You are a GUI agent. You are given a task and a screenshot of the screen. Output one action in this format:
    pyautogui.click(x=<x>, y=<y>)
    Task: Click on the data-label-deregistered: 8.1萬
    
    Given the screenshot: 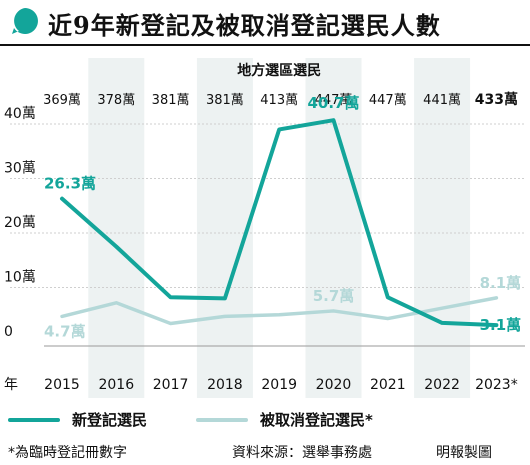 What is the action you would take?
    pyautogui.click(x=501, y=283)
    